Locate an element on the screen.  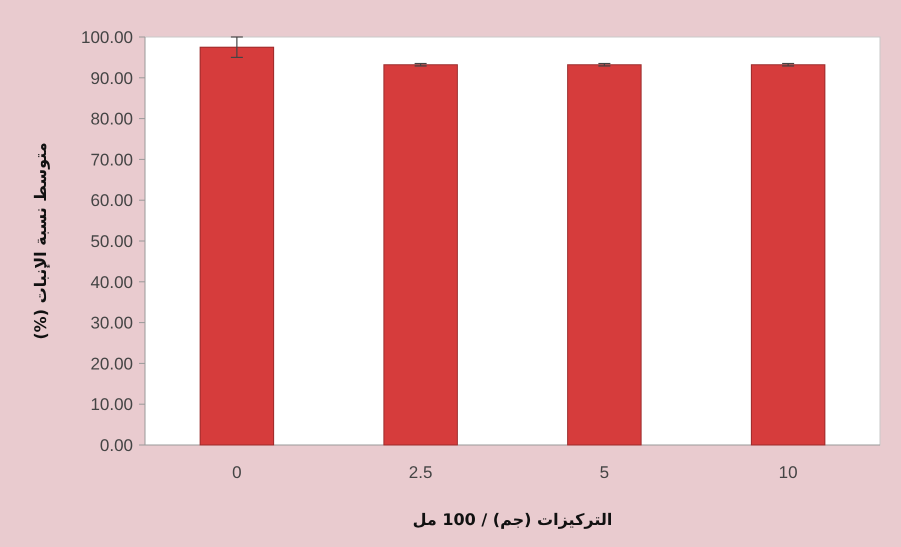
y-tick-label: 80.00 is located at coordinates (111, 119).